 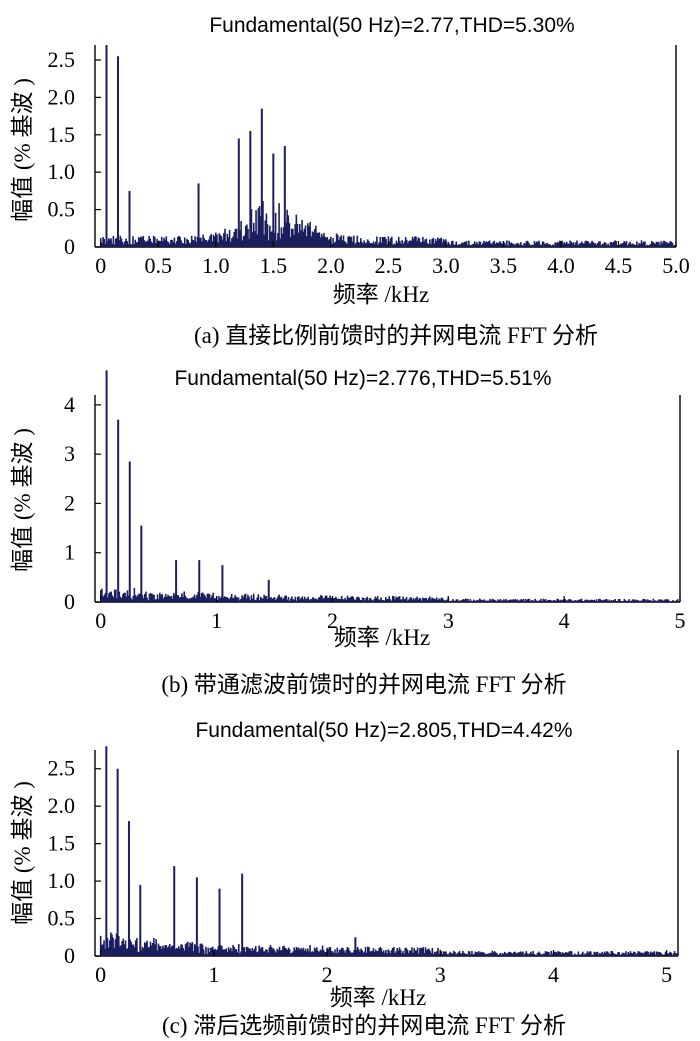 I want to click on chart-c-y-tick-label: 1.5, so click(x=62, y=843).